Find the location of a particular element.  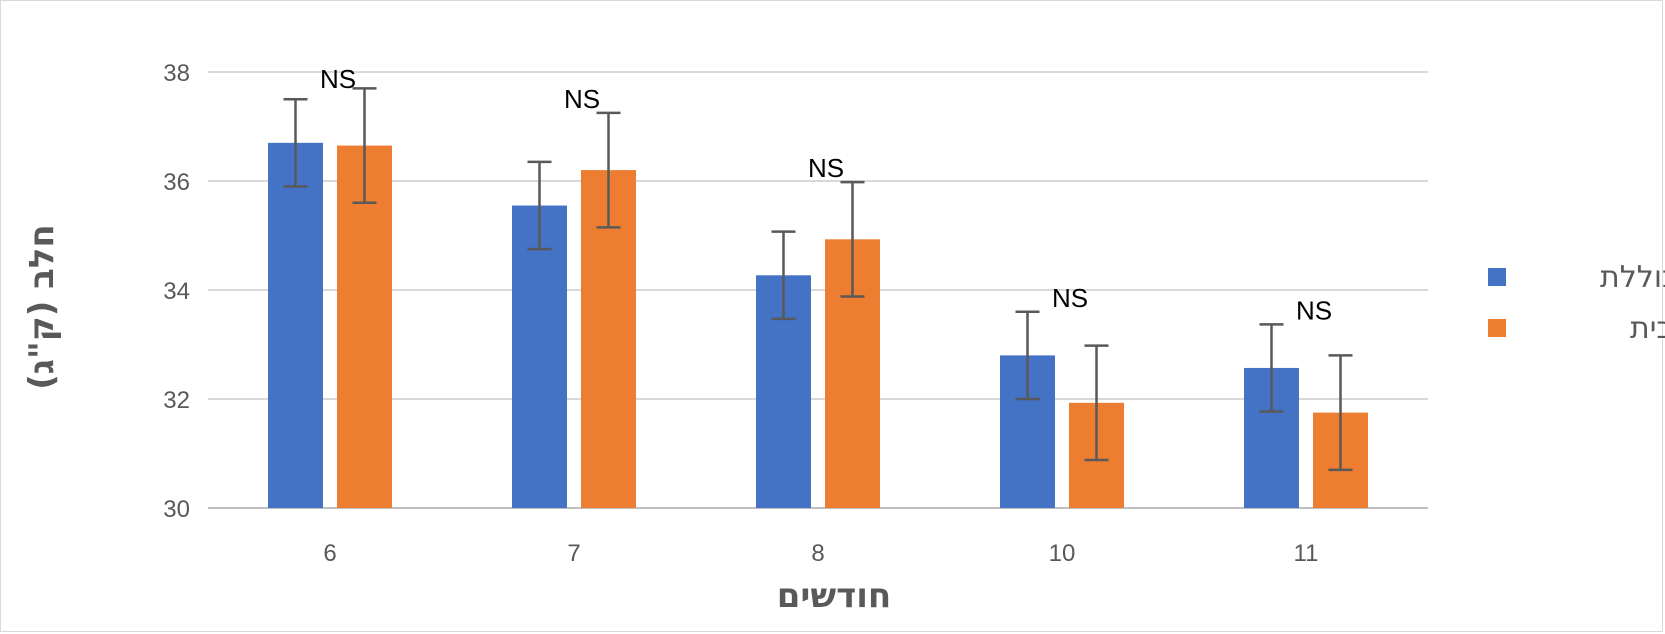

y-tick-label: 38 is located at coordinates (176, 73).